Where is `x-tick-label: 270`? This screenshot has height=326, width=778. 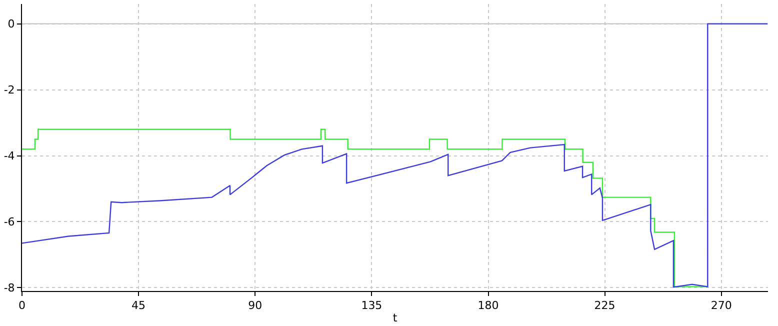
x-tick-label: 270 is located at coordinates (721, 305).